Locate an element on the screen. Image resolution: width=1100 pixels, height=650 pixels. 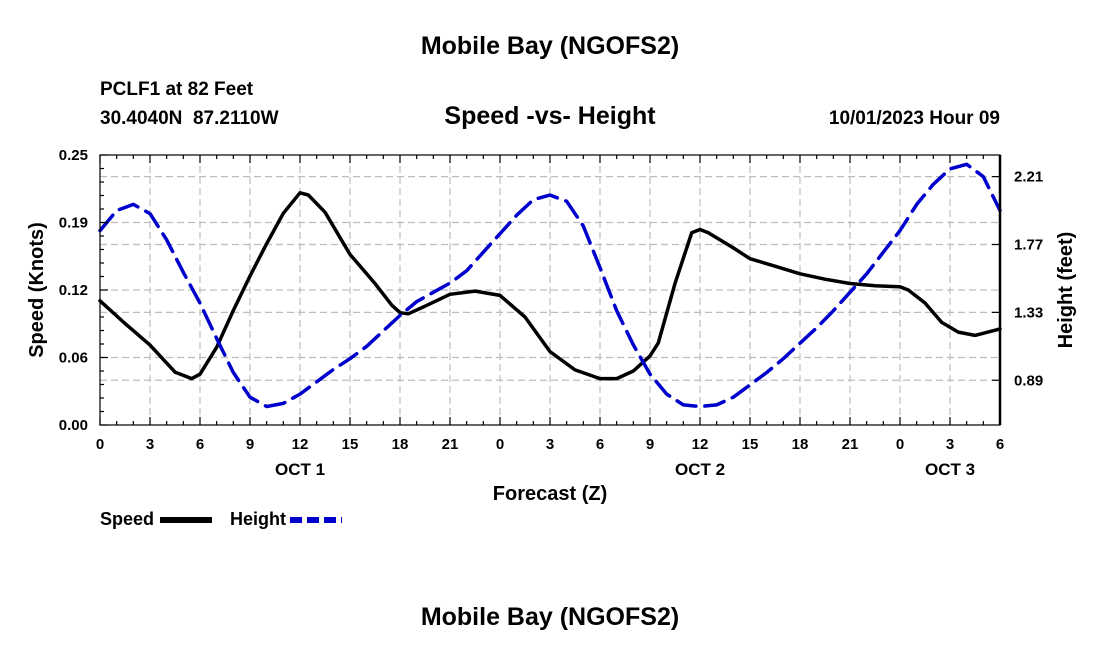
date-label: 10/01/2023 Hour 09 is located at coordinates (914, 118).